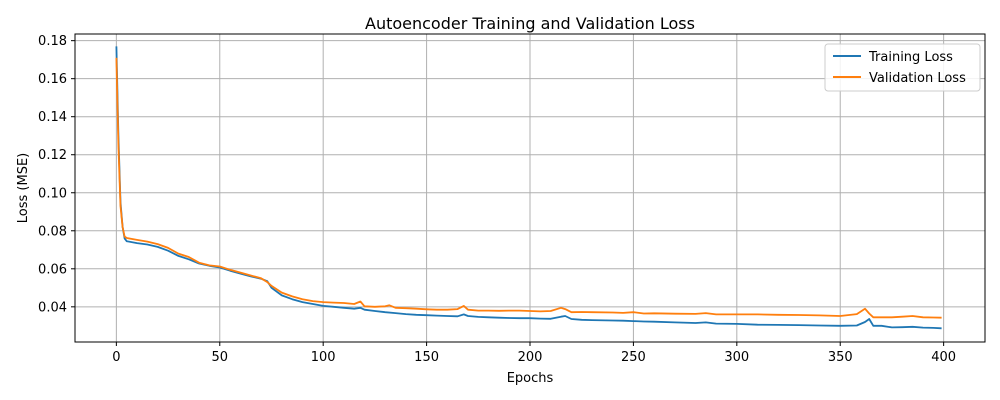 The width and height of the screenshot is (1000, 400). Describe the element at coordinates (52, 117) in the screenshot. I see `y-tick-label: 0.14` at that location.